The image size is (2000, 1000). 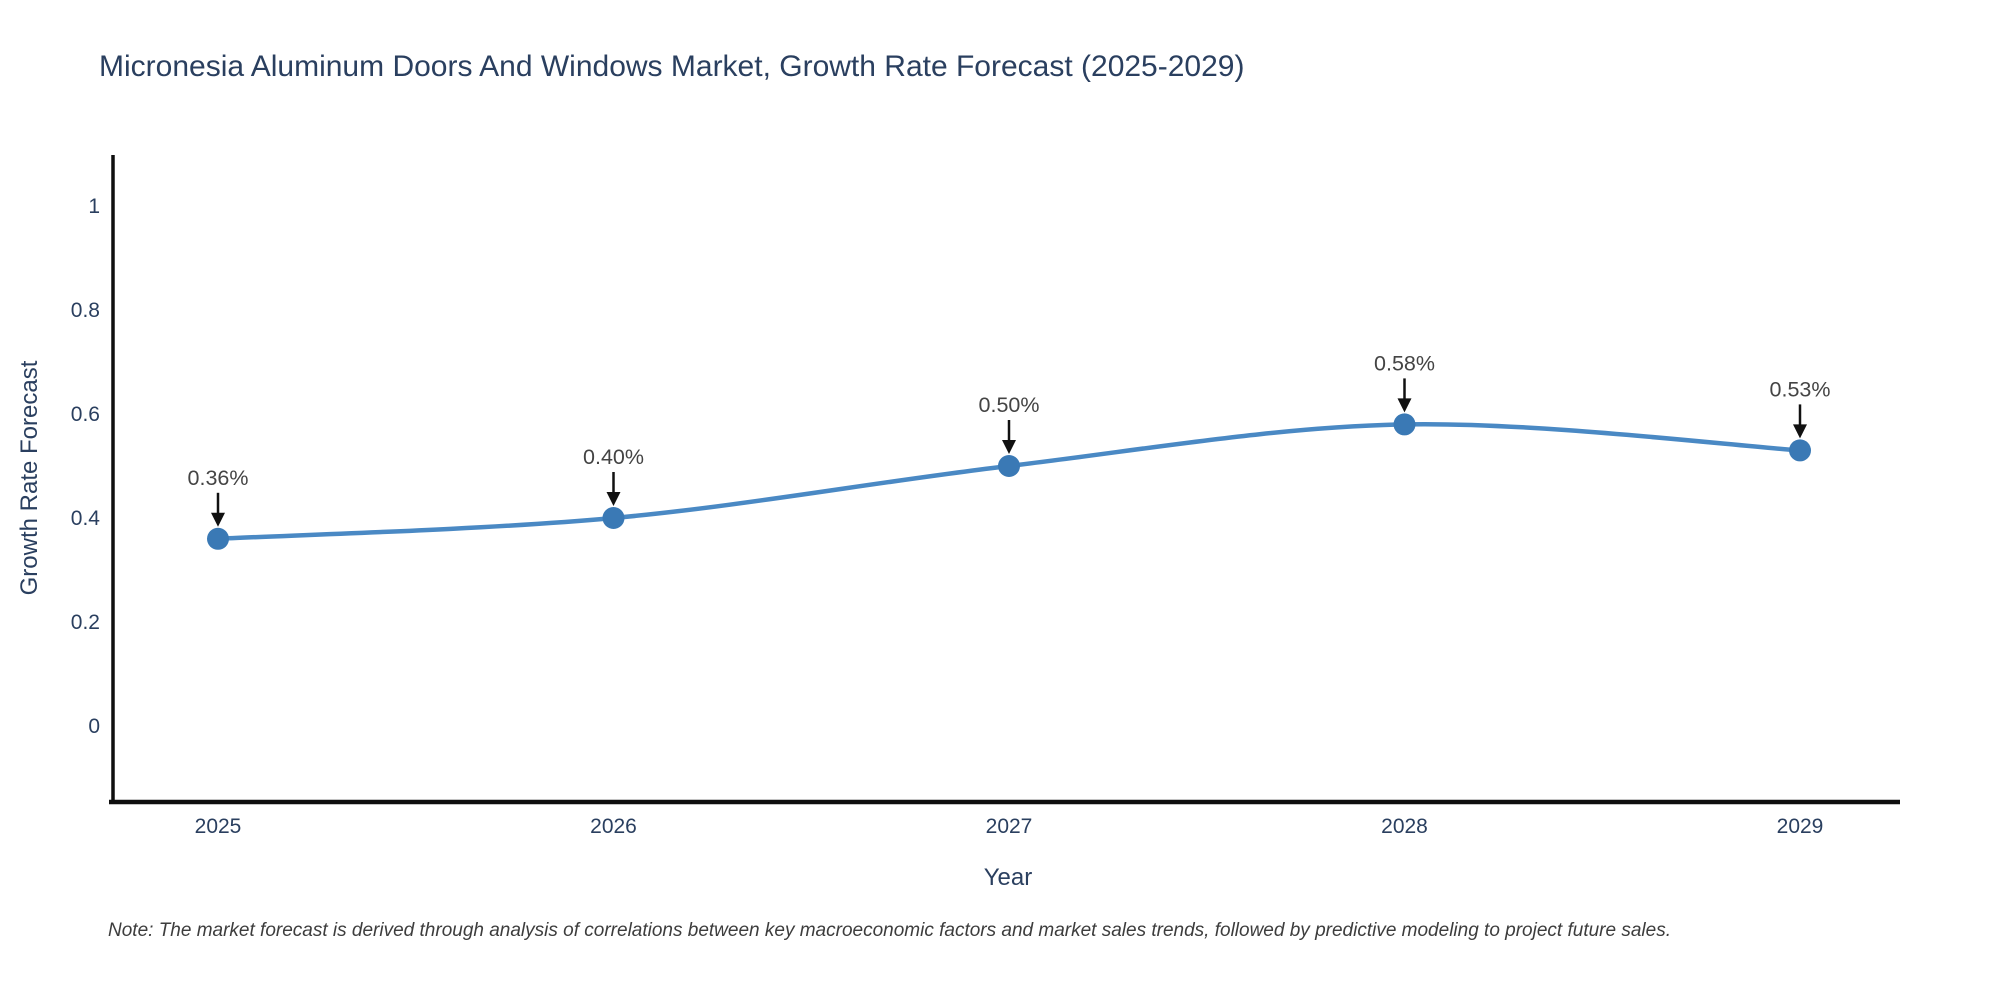 What do you see at coordinates (94, 726) in the screenshot?
I see `y-tick-label: 0` at bounding box center [94, 726].